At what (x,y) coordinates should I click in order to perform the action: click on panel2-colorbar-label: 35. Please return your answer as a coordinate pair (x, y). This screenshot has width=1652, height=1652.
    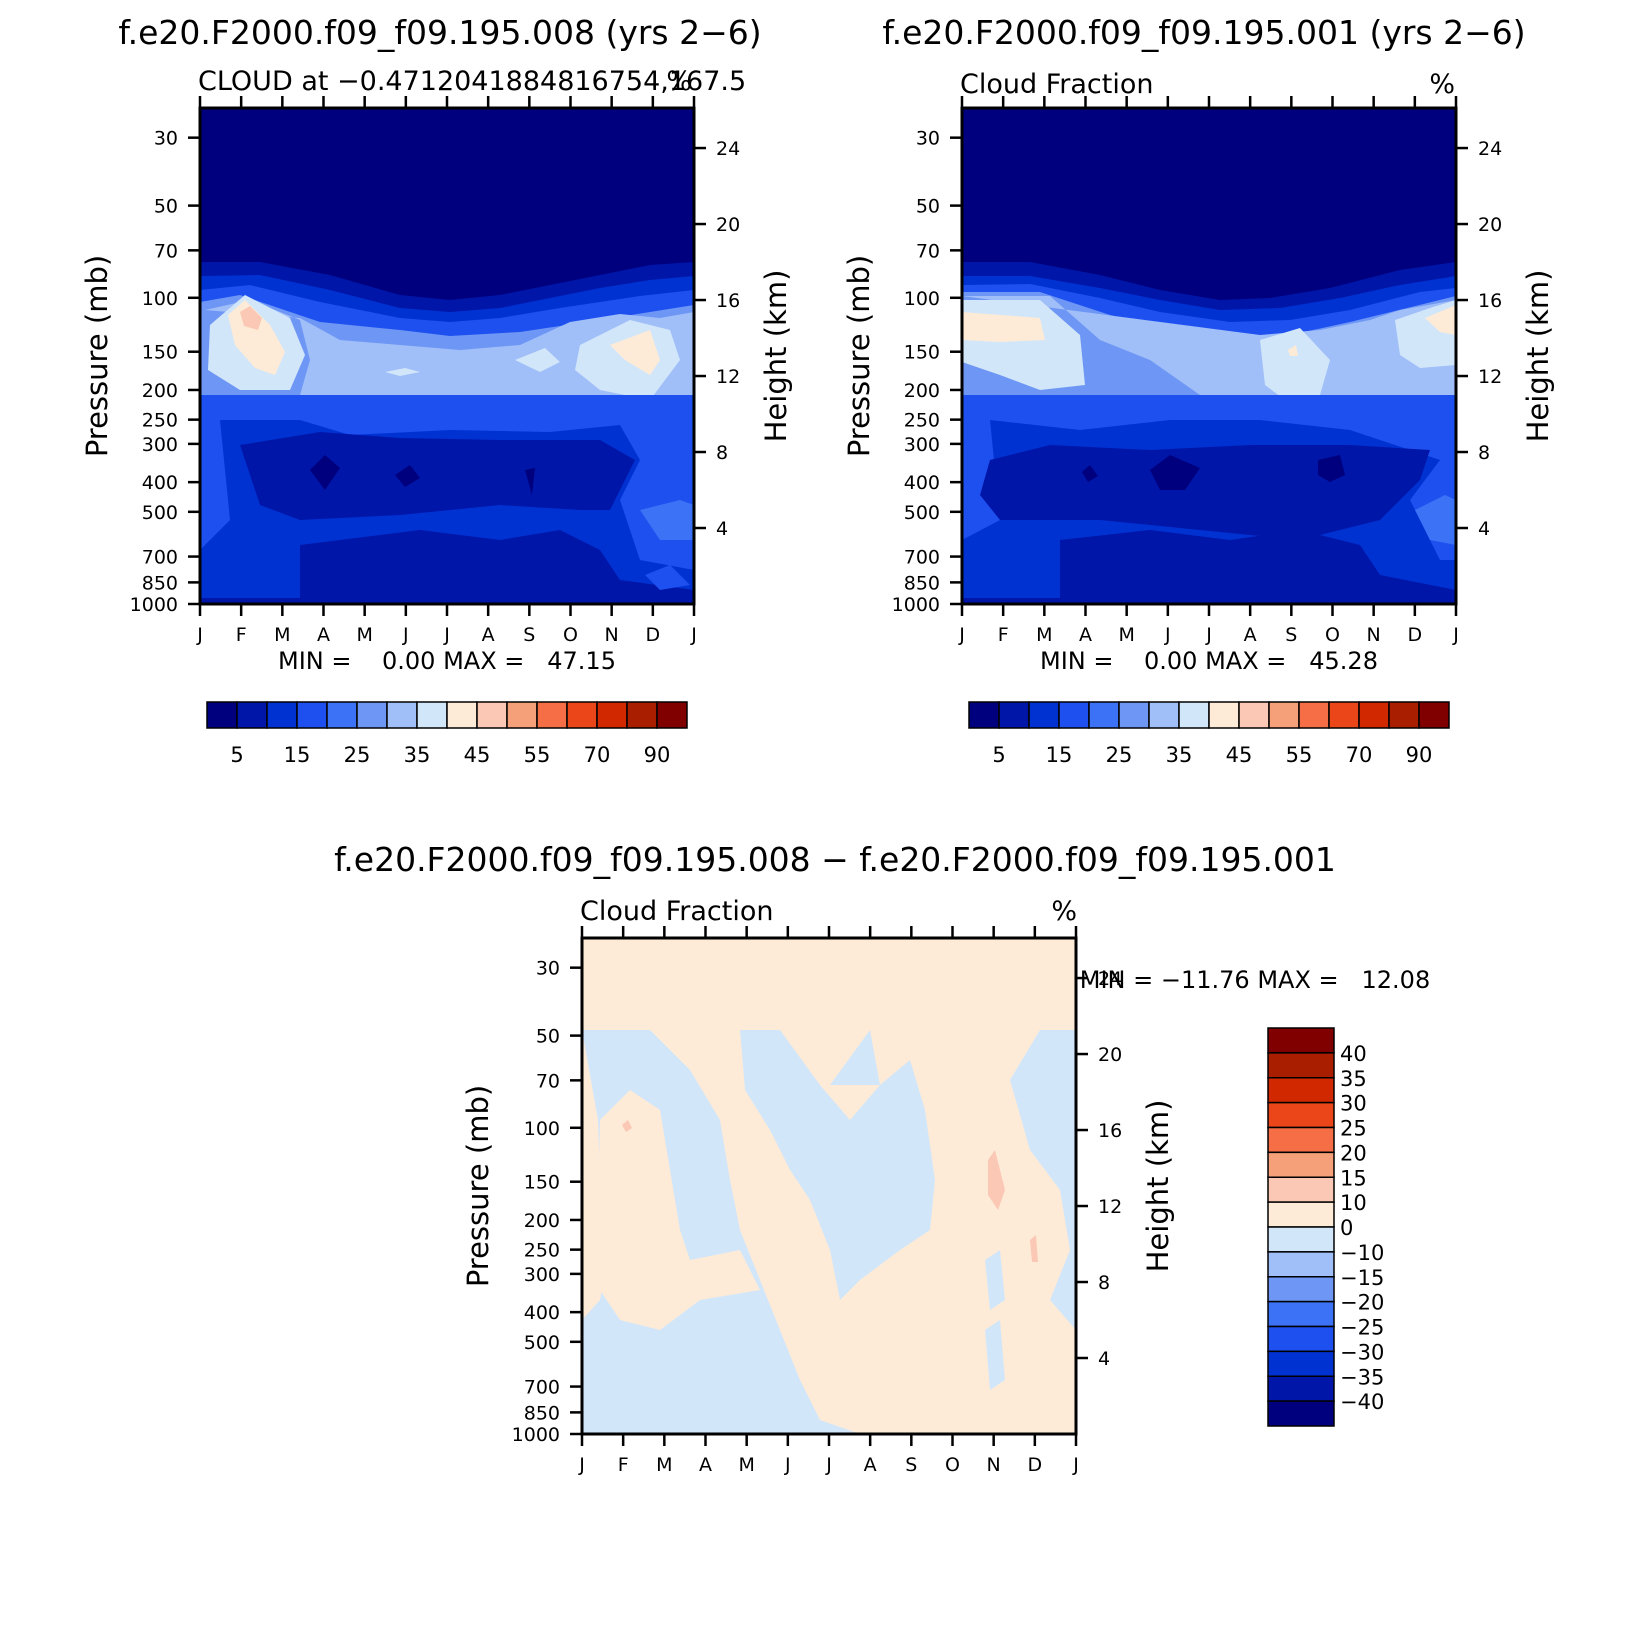
    Looking at the image, I should click on (1179, 755).